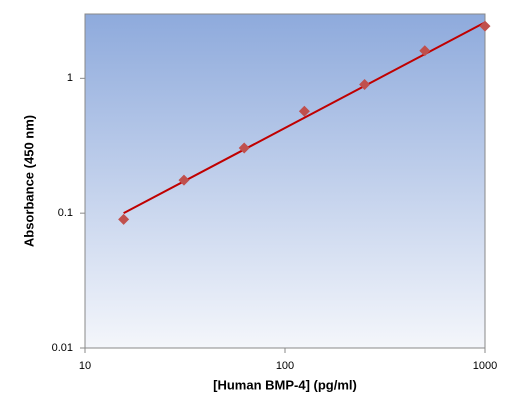 This screenshot has width=520, height=414. I want to click on x-tick-label: 1000, so click(485, 366).